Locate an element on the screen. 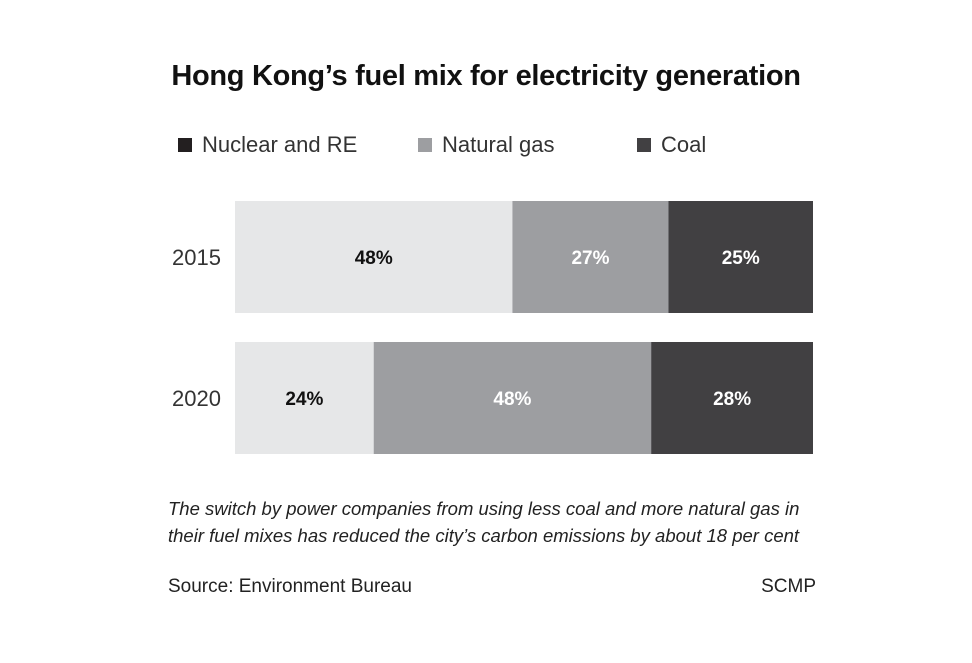 The width and height of the screenshot is (972, 663). category-label: 2020 is located at coordinates (196, 398).